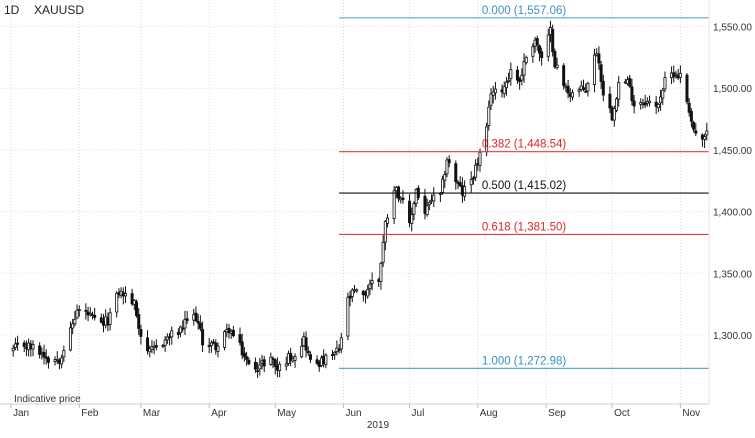 This screenshot has width=755, height=438. What do you see at coordinates (59, 10) in the screenshot?
I see `symbol-label: XAUUSD` at bounding box center [59, 10].